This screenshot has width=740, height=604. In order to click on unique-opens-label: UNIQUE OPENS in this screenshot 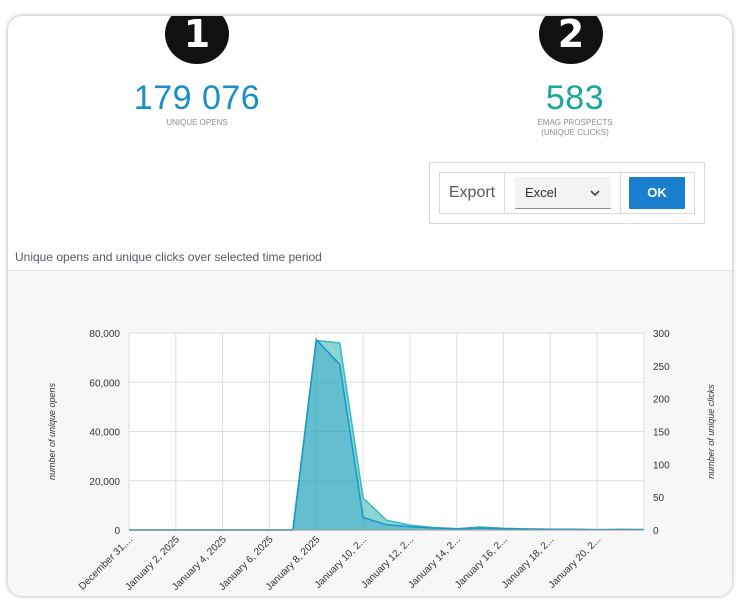, I will do `click(197, 122)`.